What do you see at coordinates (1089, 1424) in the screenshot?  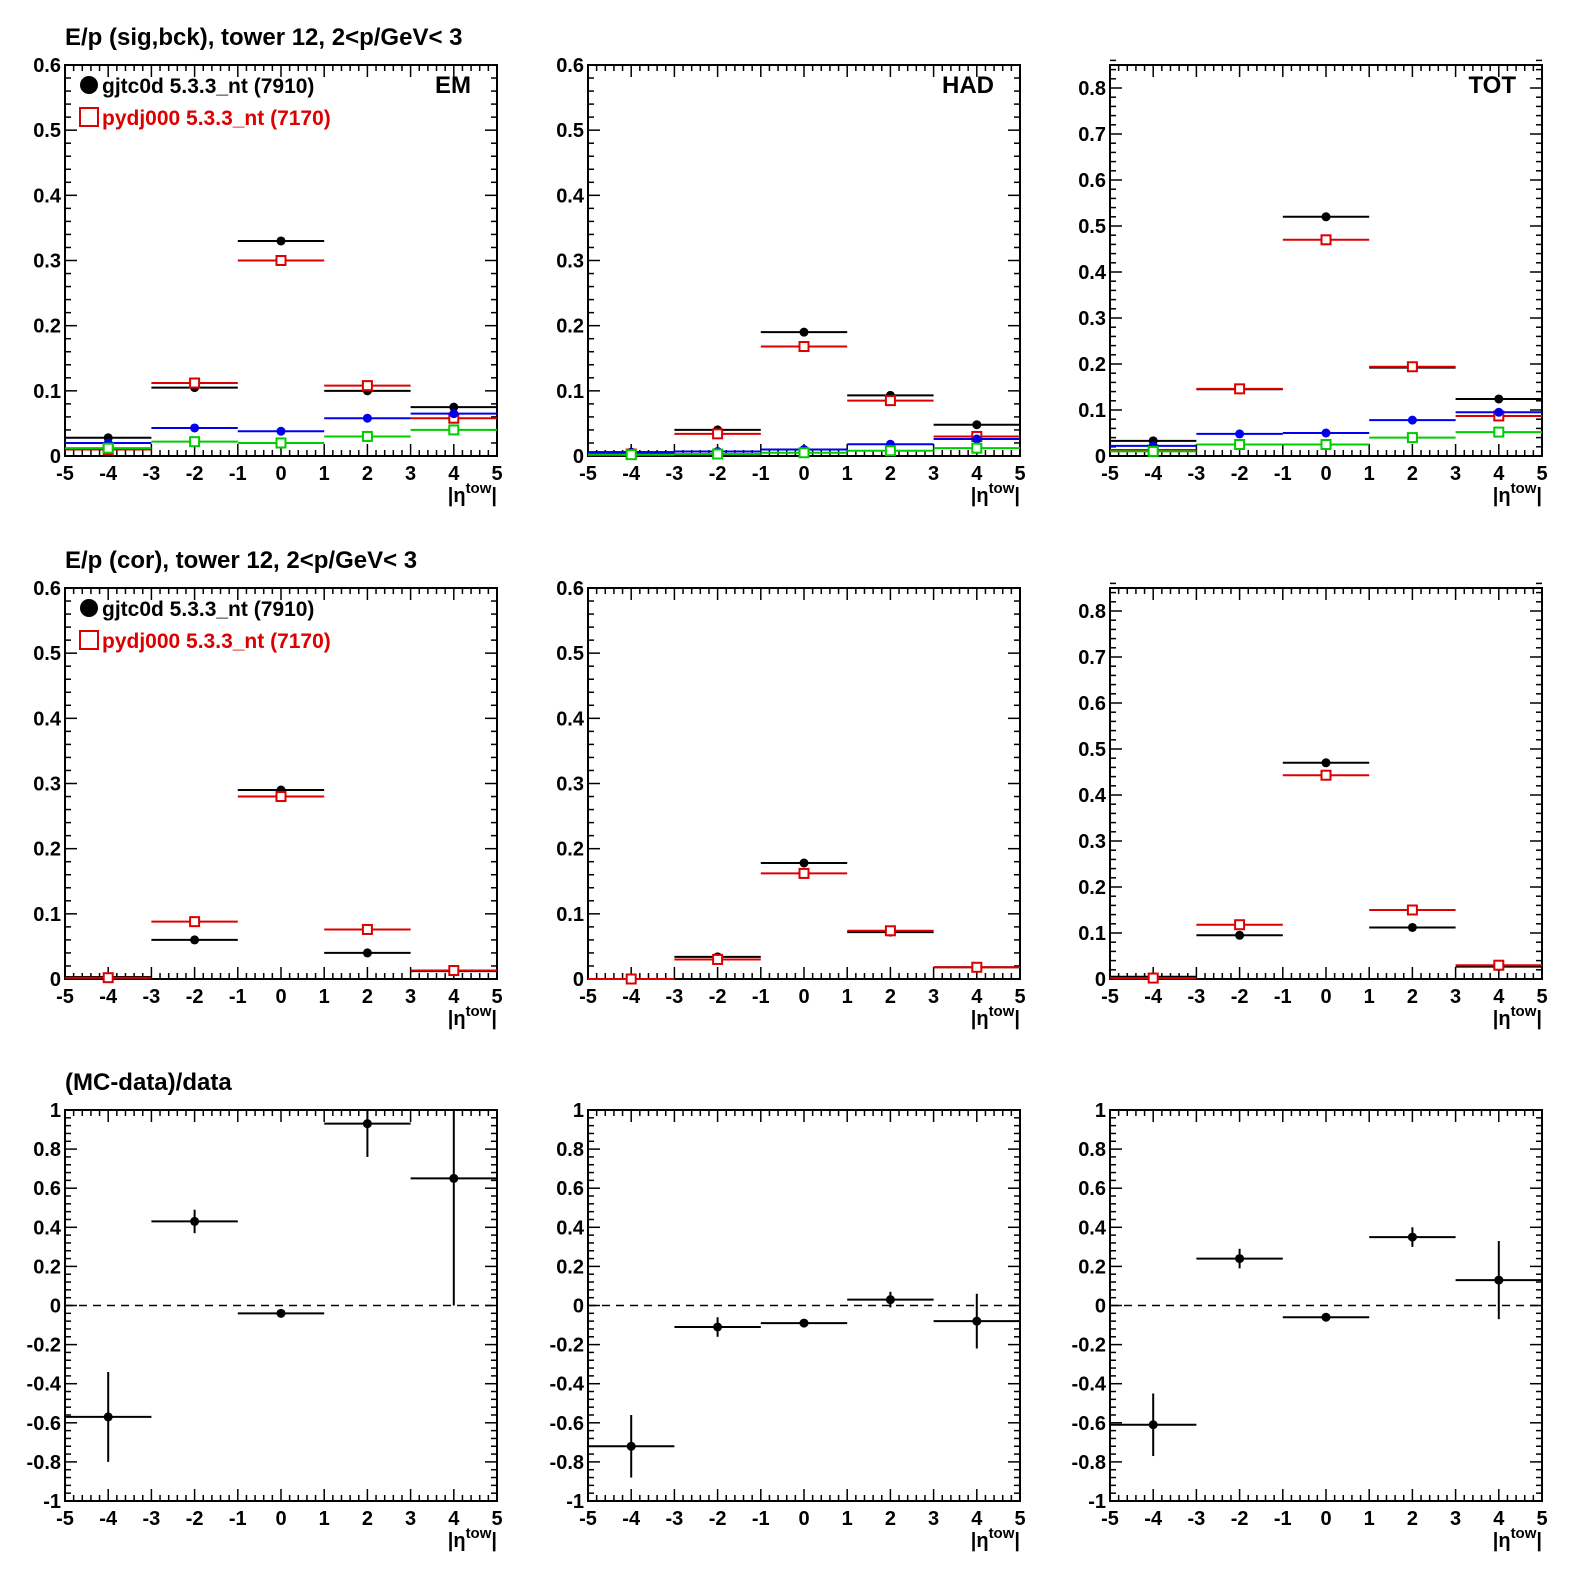 I see `y-tick-label: -0.6` at bounding box center [1089, 1424].